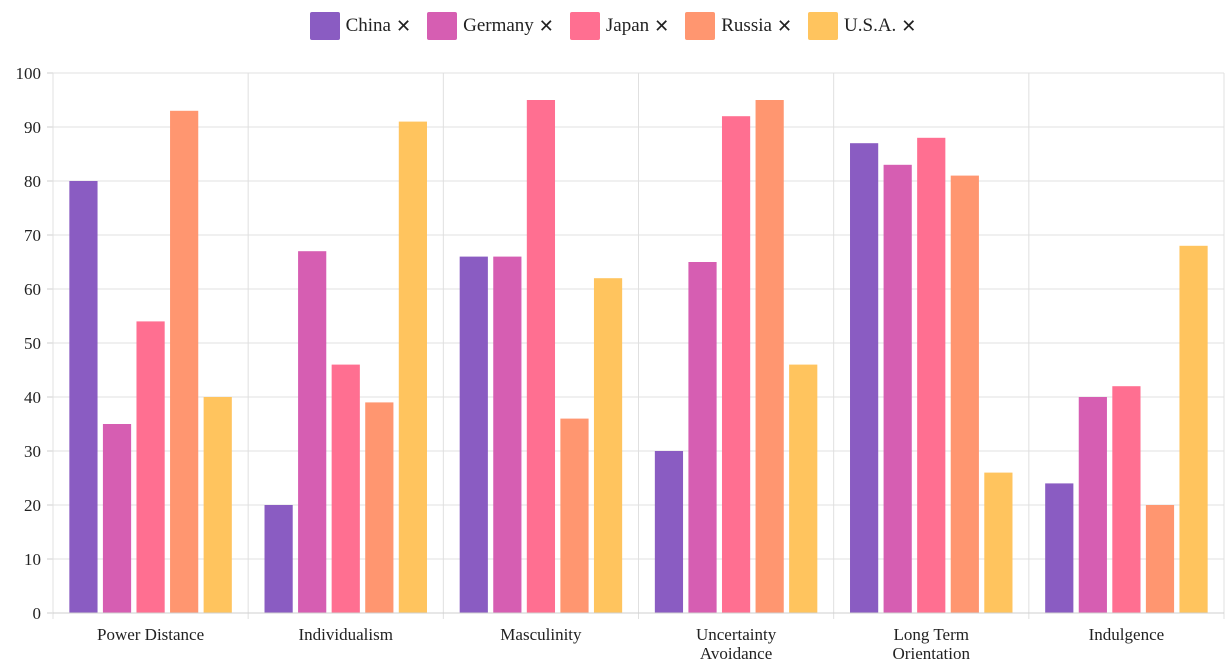 The image size is (1226, 660). I want to click on legend-item: Japan ✕, so click(619, 26).